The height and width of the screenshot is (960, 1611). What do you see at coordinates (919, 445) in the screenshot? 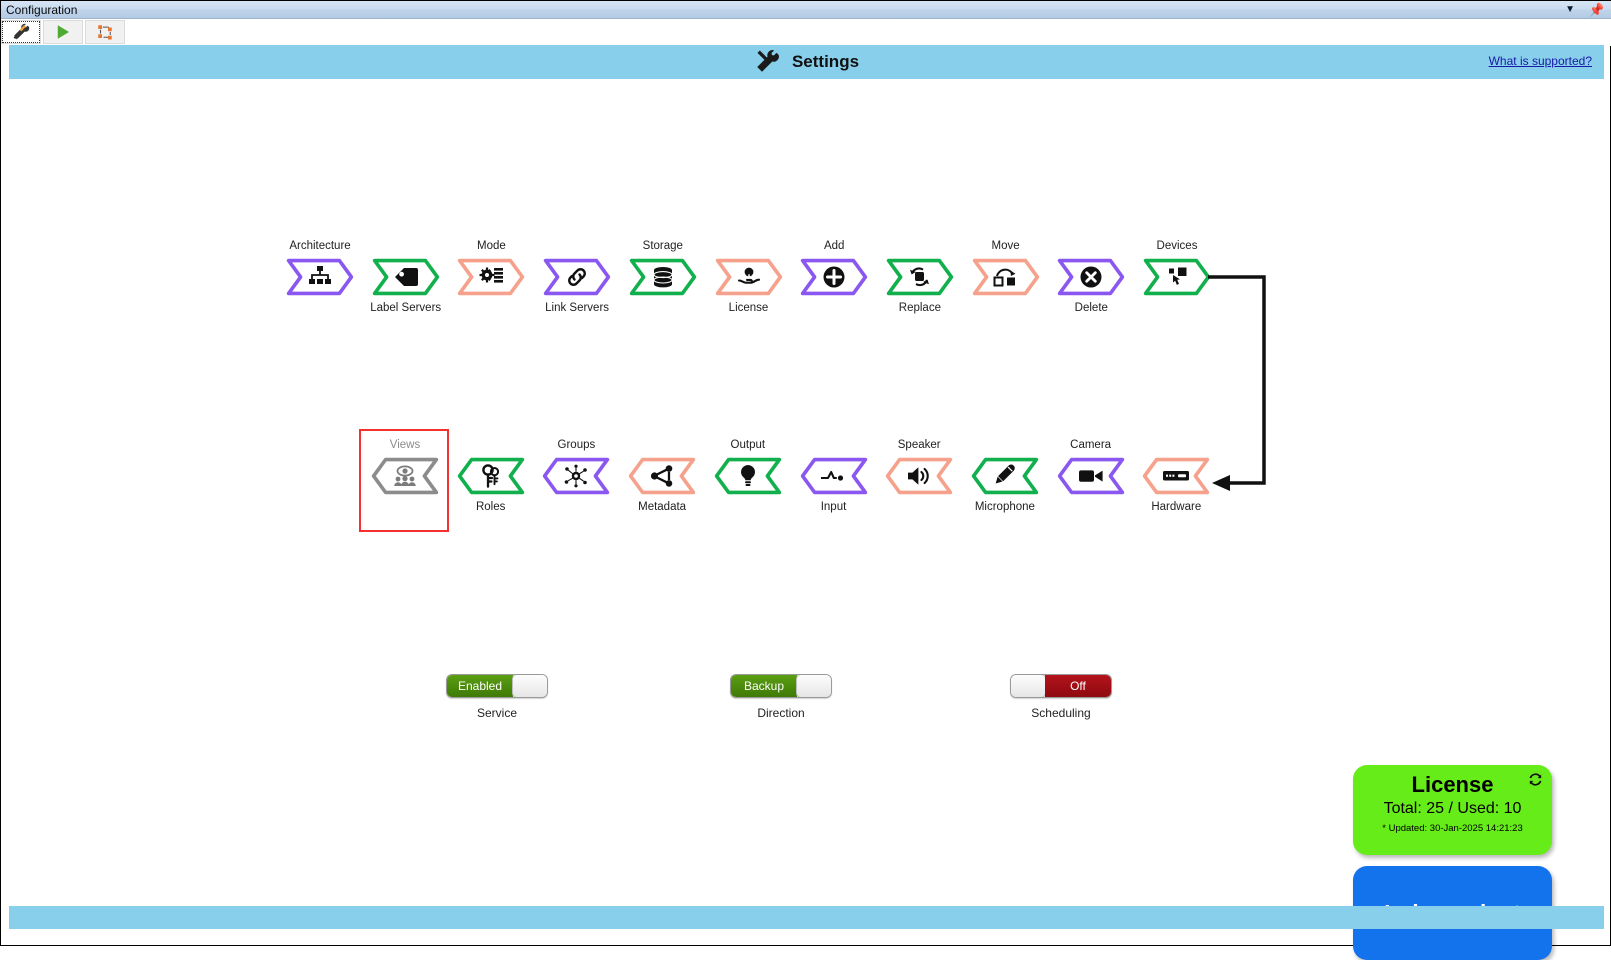
I see `tile-label: Speaker` at bounding box center [919, 445].